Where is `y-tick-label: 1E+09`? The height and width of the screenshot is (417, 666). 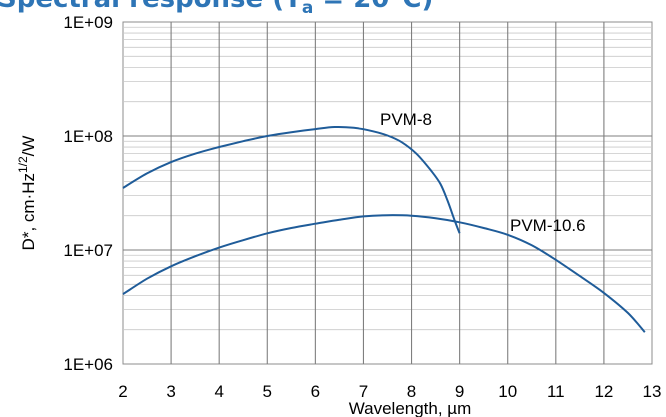
y-tick-label: 1E+09 is located at coordinates (88, 22).